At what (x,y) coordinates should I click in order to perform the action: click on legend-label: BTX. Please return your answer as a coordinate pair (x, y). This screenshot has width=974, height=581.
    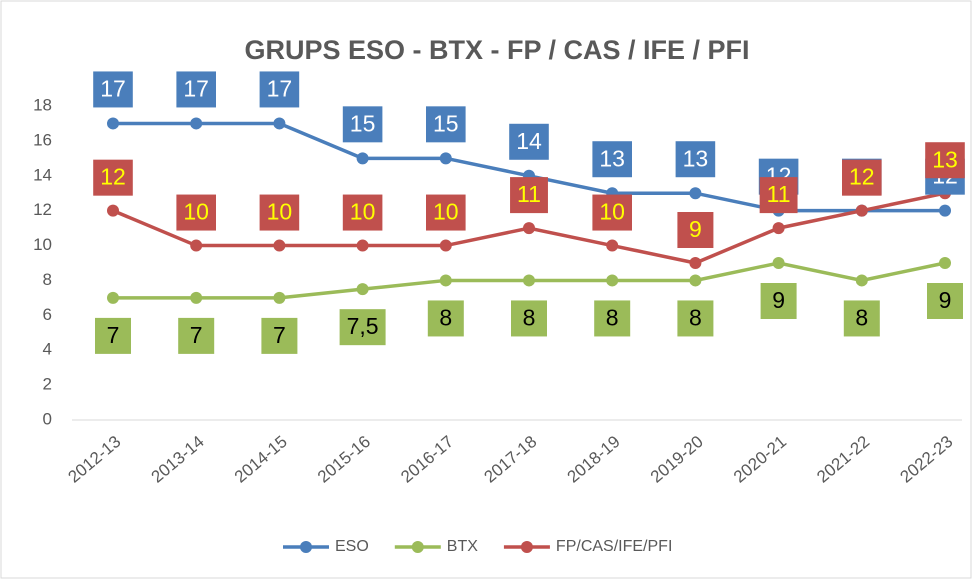
    Looking at the image, I should click on (462, 546).